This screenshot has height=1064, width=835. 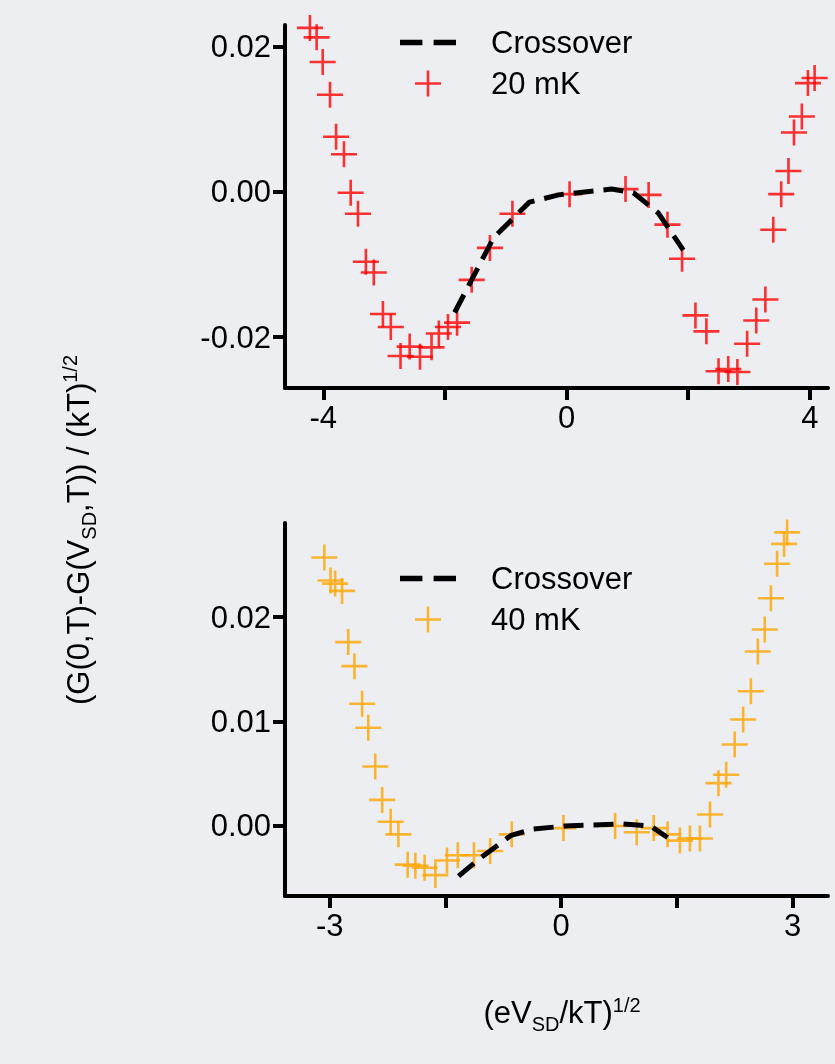 What do you see at coordinates (562, 1015) in the screenshot?
I see `x-axis-title: (eV$_{SD}$/kT)$^{1/2}$` at bounding box center [562, 1015].